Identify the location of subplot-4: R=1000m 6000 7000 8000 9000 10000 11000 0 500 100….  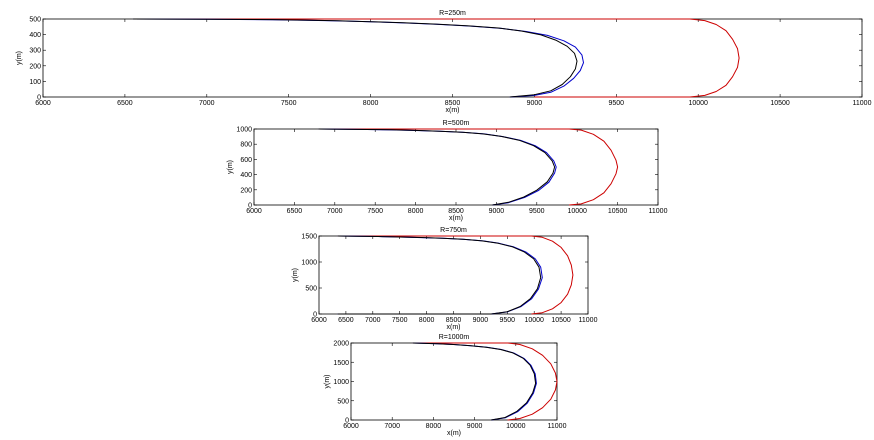
(445, 385).